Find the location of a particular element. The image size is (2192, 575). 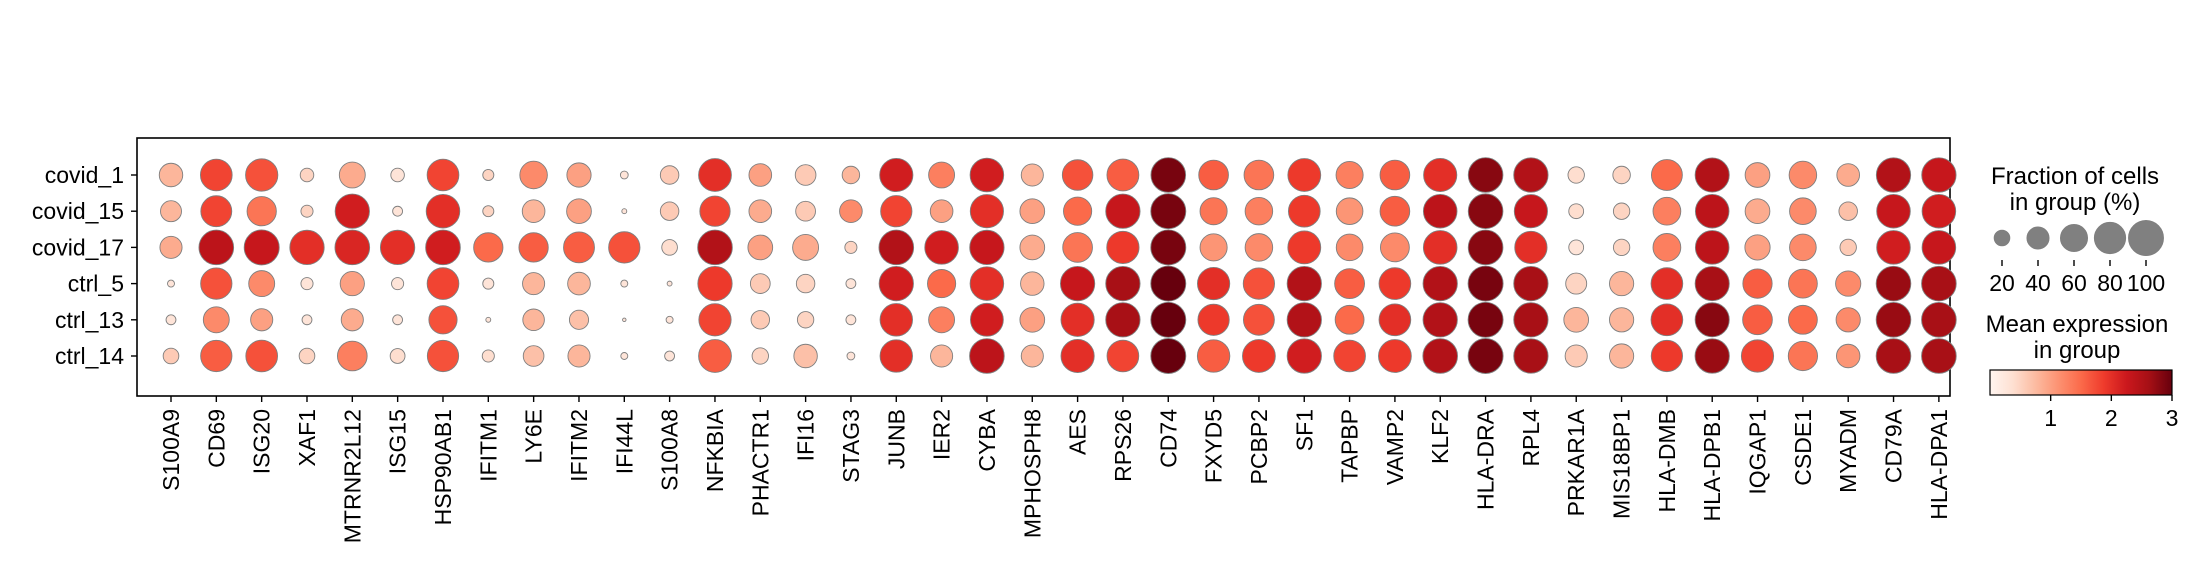

dot-covid_15-FXYD5 is located at coordinates (1213, 211).